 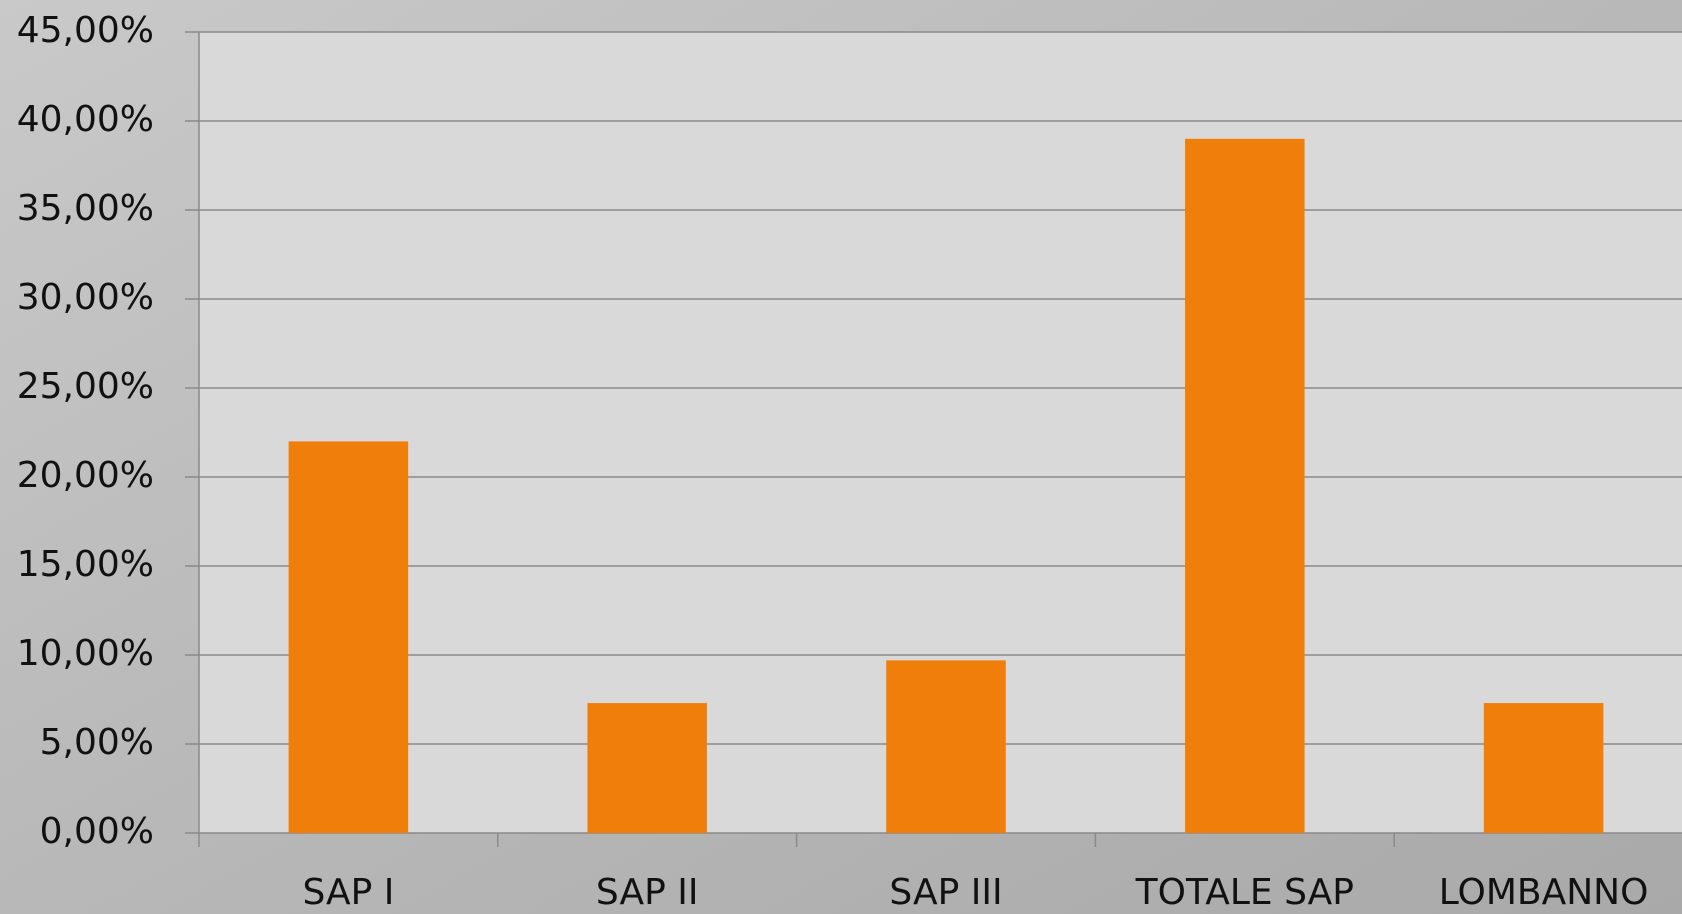 I want to click on y-tick-label: 15,00%, so click(x=85, y=564).